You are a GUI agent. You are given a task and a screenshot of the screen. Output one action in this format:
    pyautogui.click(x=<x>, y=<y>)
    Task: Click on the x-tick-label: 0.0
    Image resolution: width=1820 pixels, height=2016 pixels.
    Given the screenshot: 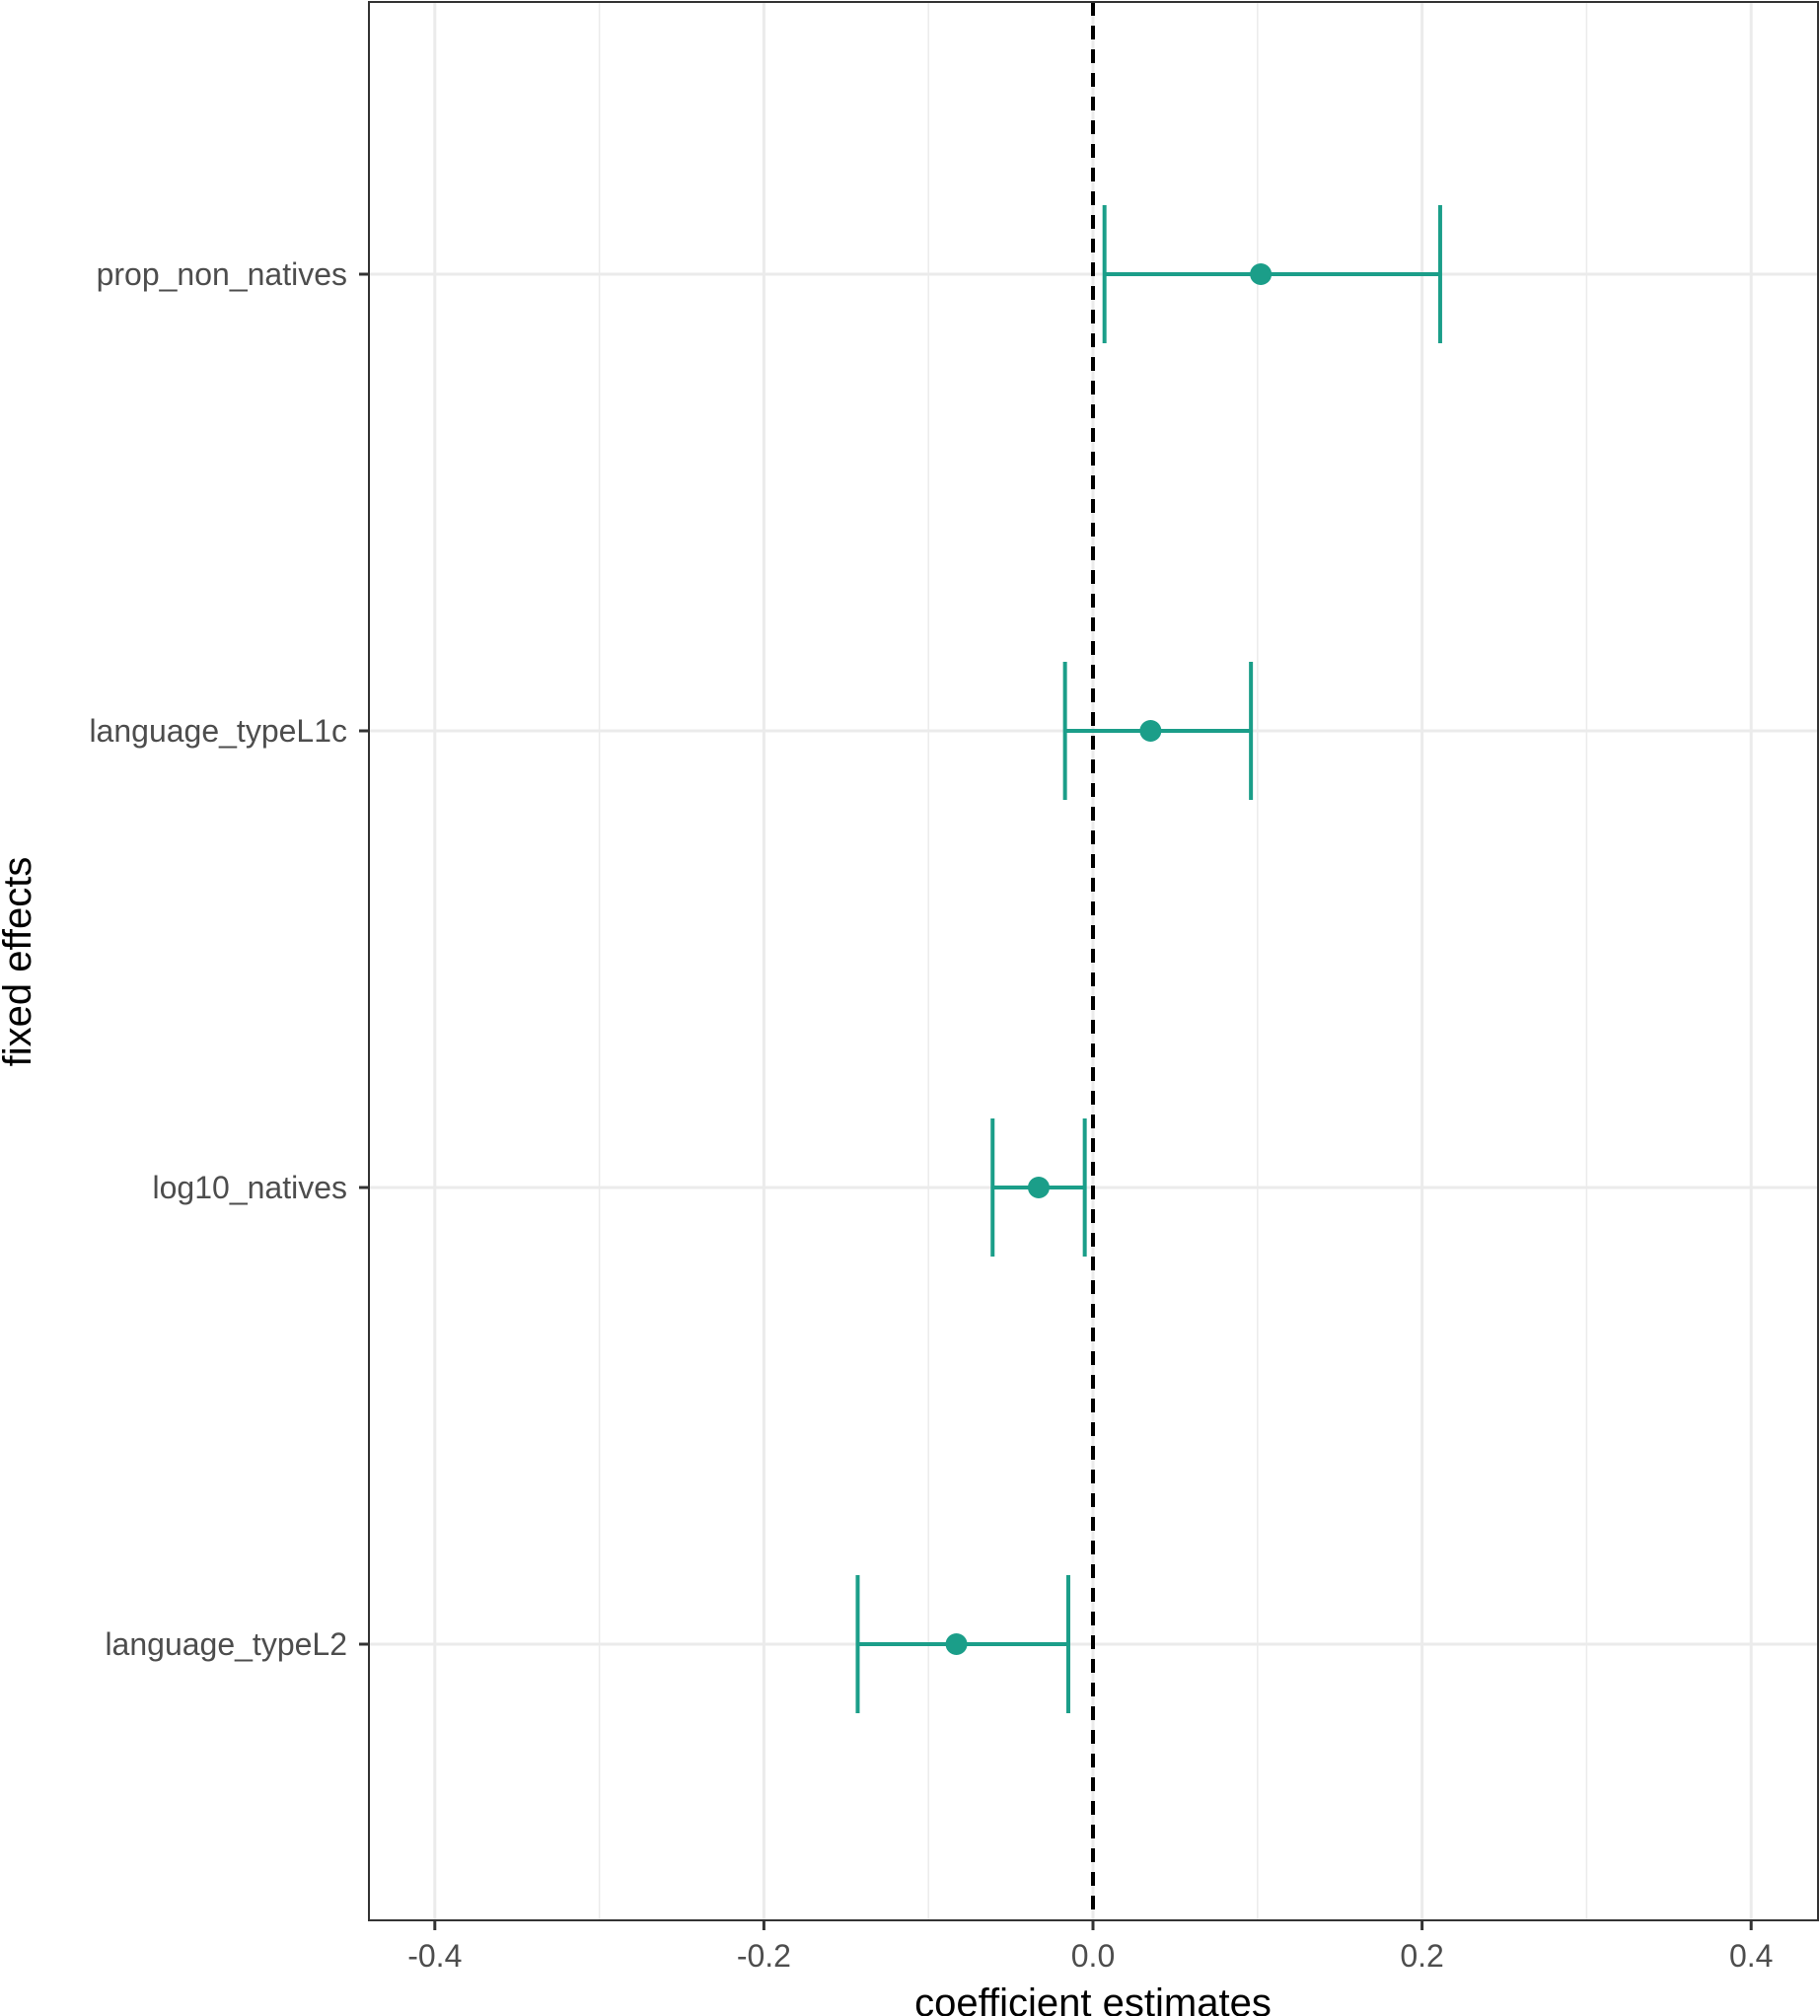 What is the action you would take?
    pyautogui.click(x=1093, y=1956)
    